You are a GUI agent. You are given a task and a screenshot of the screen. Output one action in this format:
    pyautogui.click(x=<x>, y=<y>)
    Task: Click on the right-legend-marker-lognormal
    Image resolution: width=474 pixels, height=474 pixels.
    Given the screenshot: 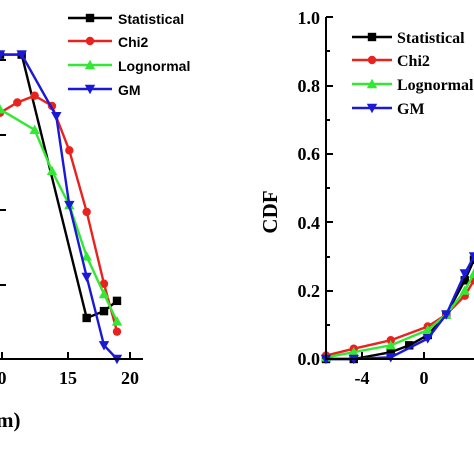 What is the action you would take?
    pyautogui.click(x=372, y=83)
    